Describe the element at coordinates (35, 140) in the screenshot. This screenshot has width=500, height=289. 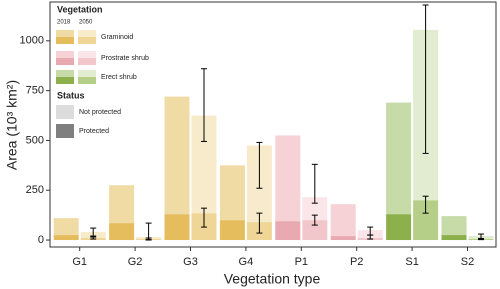
I see `y-tick-label: 500` at that location.